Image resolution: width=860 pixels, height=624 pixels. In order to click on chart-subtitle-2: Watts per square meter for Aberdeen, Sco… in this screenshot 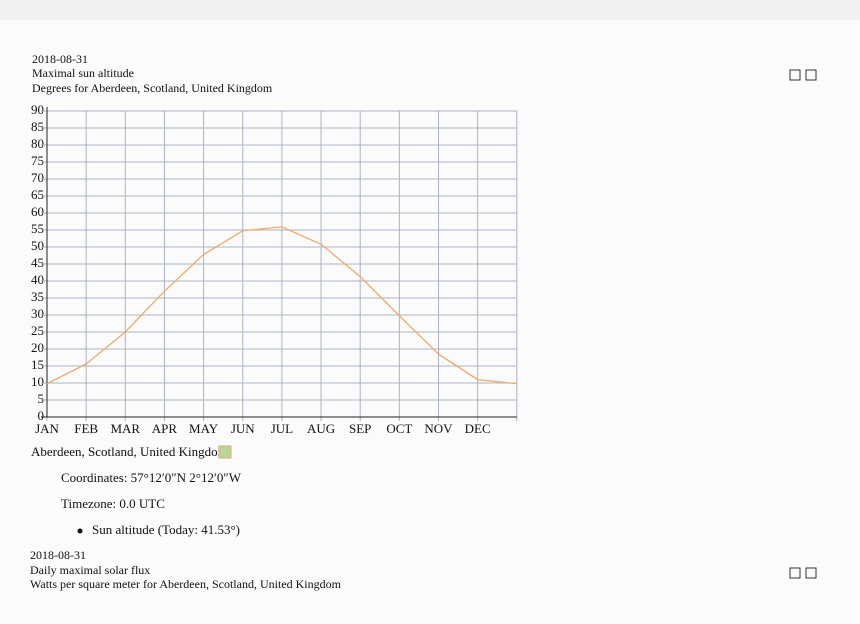, I will do `click(186, 584)`.